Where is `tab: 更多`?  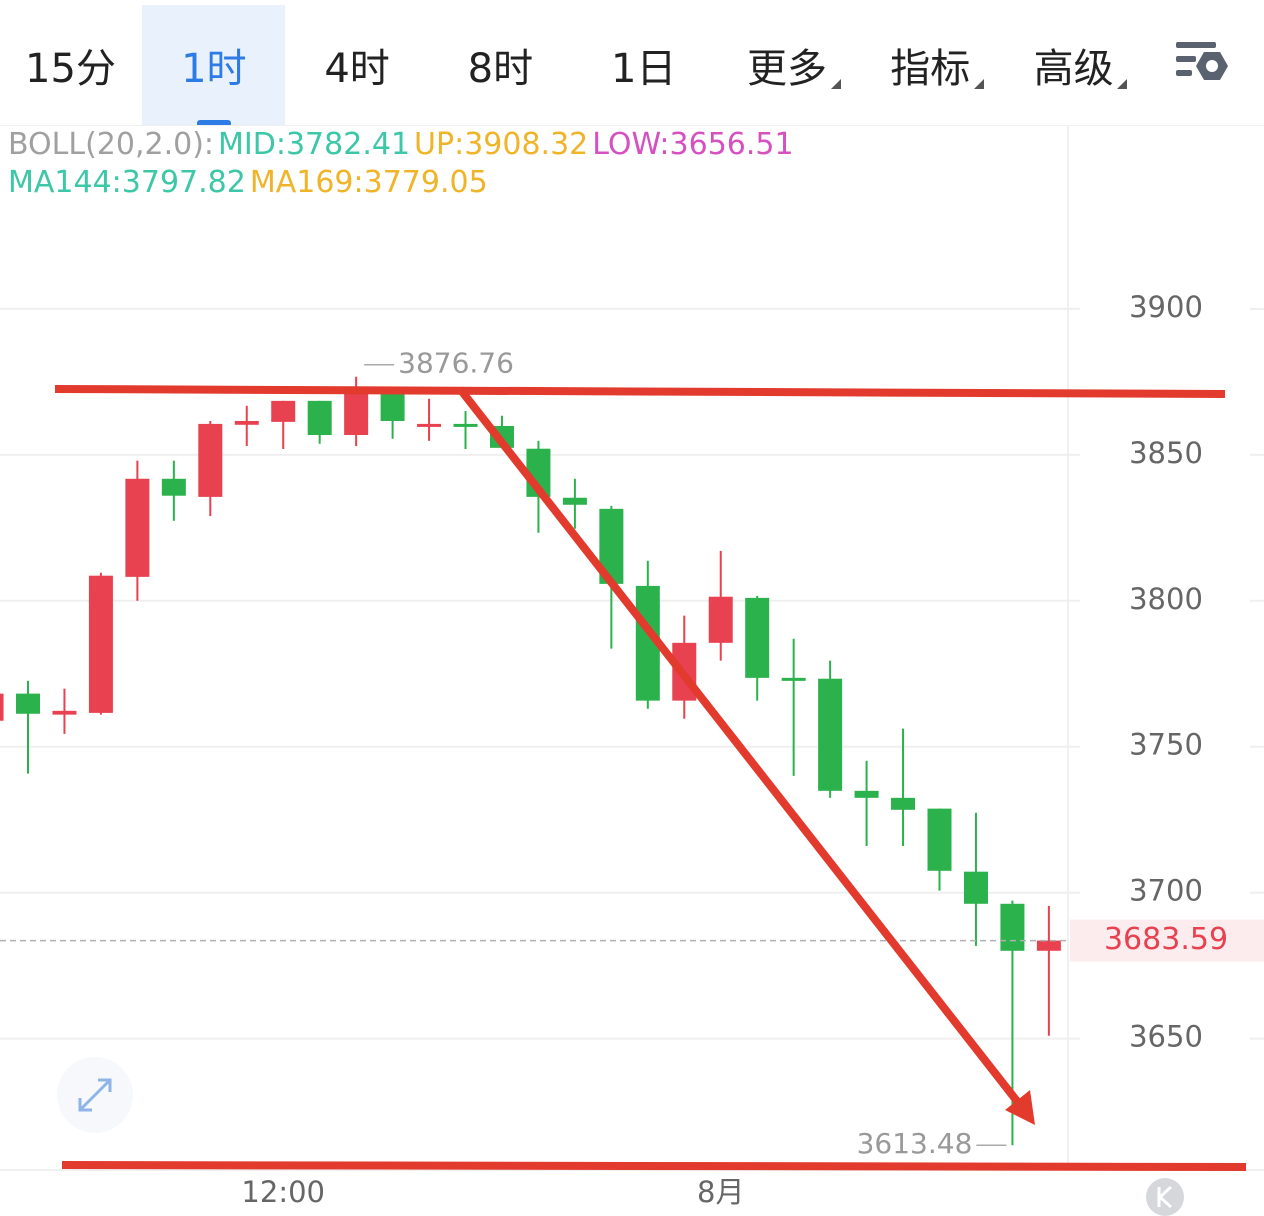
tab: 更多 is located at coordinates (787, 65).